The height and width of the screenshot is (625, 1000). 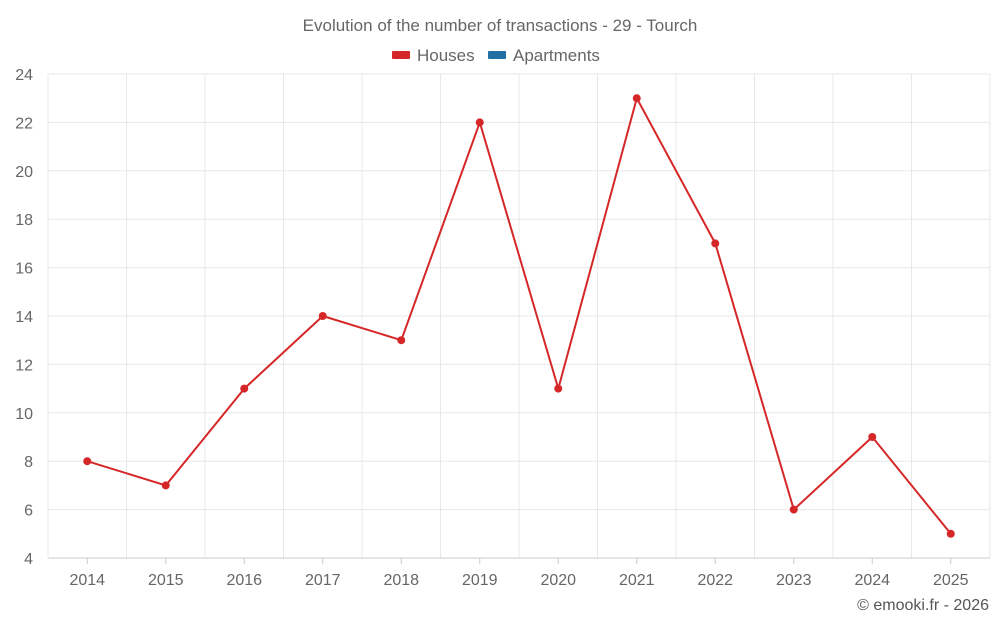 What do you see at coordinates (951, 580) in the screenshot?
I see `x-tick-label: 2025` at bounding box center [951, 580].